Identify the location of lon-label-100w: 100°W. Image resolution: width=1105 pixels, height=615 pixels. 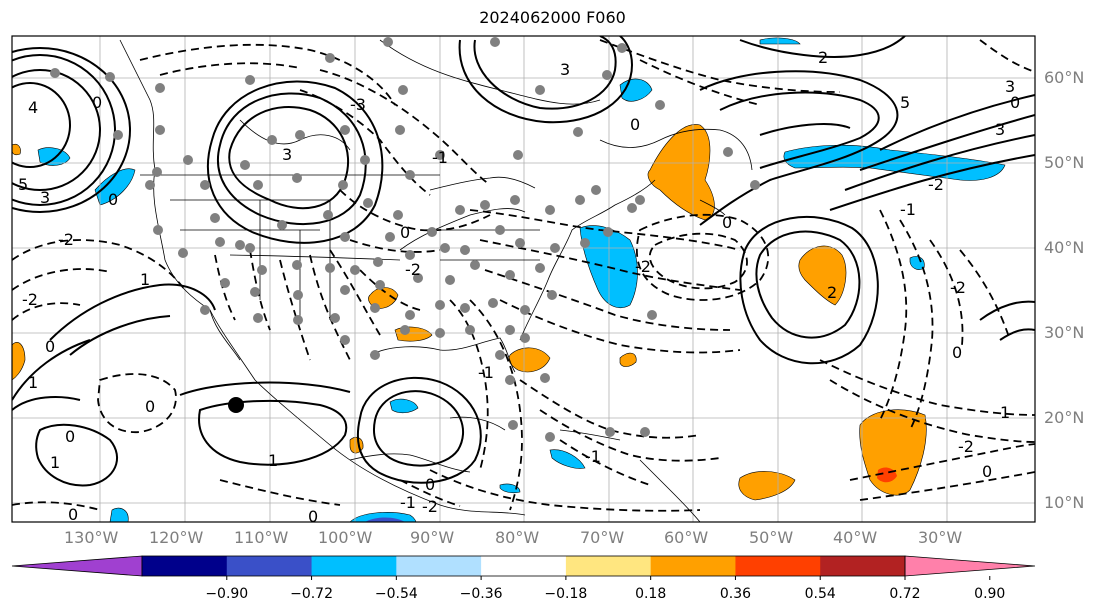
(345, 537).